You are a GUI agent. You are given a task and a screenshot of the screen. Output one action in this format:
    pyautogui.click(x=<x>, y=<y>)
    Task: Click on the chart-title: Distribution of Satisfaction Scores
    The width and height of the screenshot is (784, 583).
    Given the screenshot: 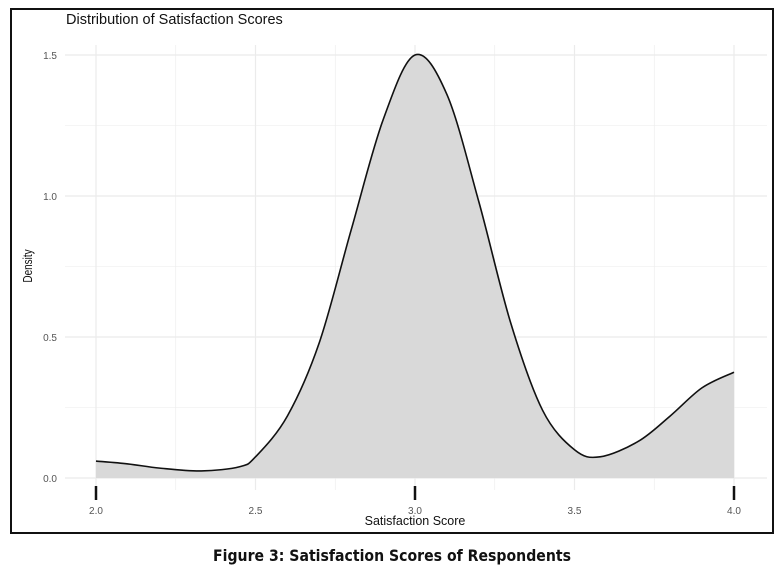 What is the action you would take?
    pyautogui.click(x=174, y=20)
    